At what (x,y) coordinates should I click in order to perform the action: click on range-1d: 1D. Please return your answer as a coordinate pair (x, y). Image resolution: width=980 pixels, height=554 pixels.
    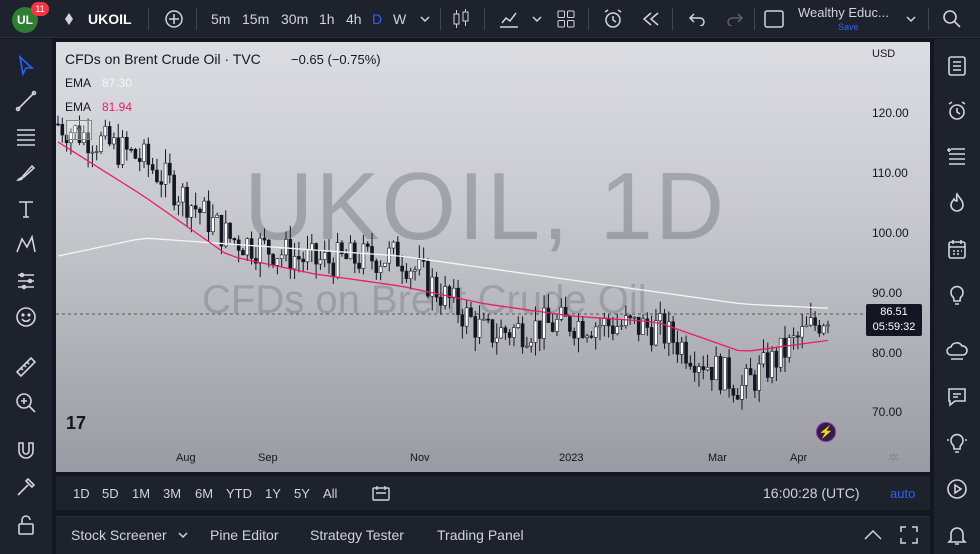
    Looking at the image, I should click on (81, 493).